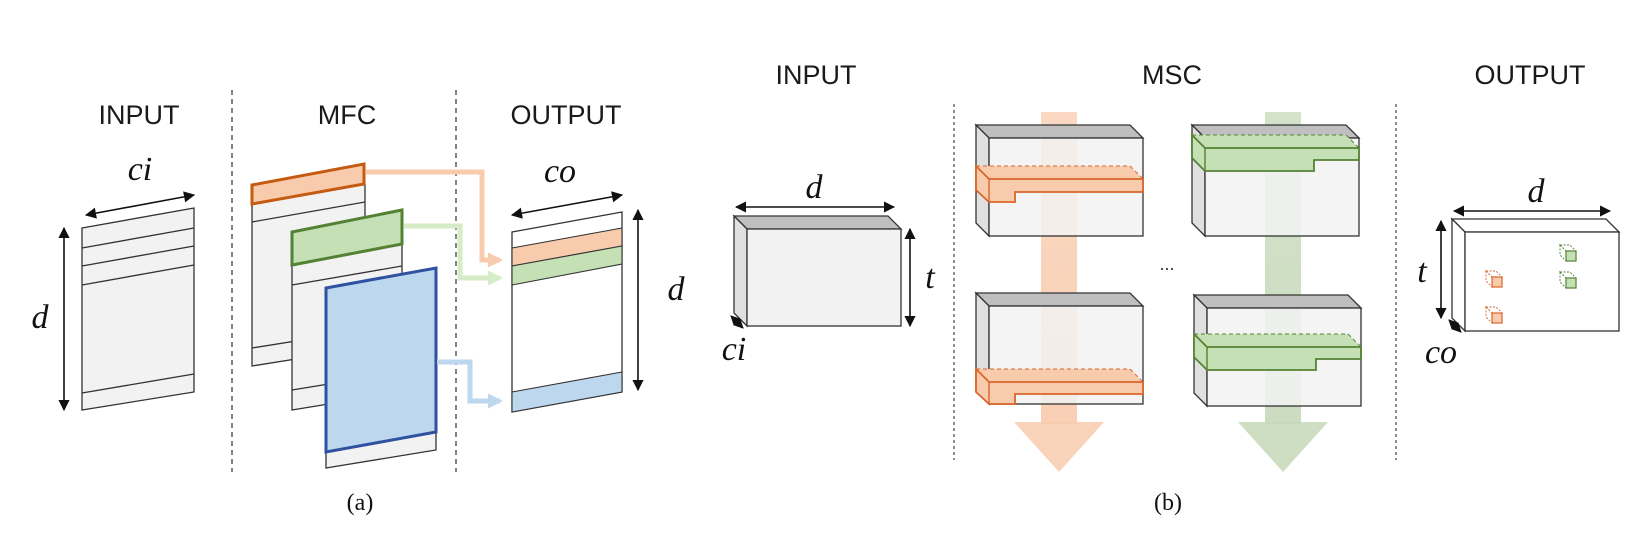 The width and height of the screenshot is (1650, 548). I want to click on mfc-orange-filter, so click(308, 184).